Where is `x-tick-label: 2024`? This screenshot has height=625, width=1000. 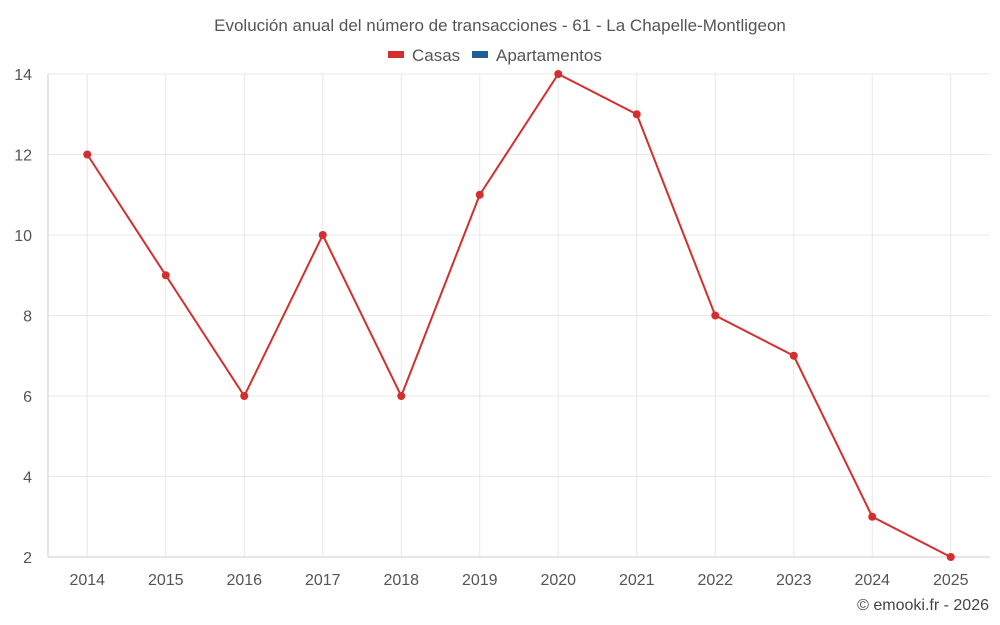 x-tick-label: 2024 is located at coordinates (872, 580).